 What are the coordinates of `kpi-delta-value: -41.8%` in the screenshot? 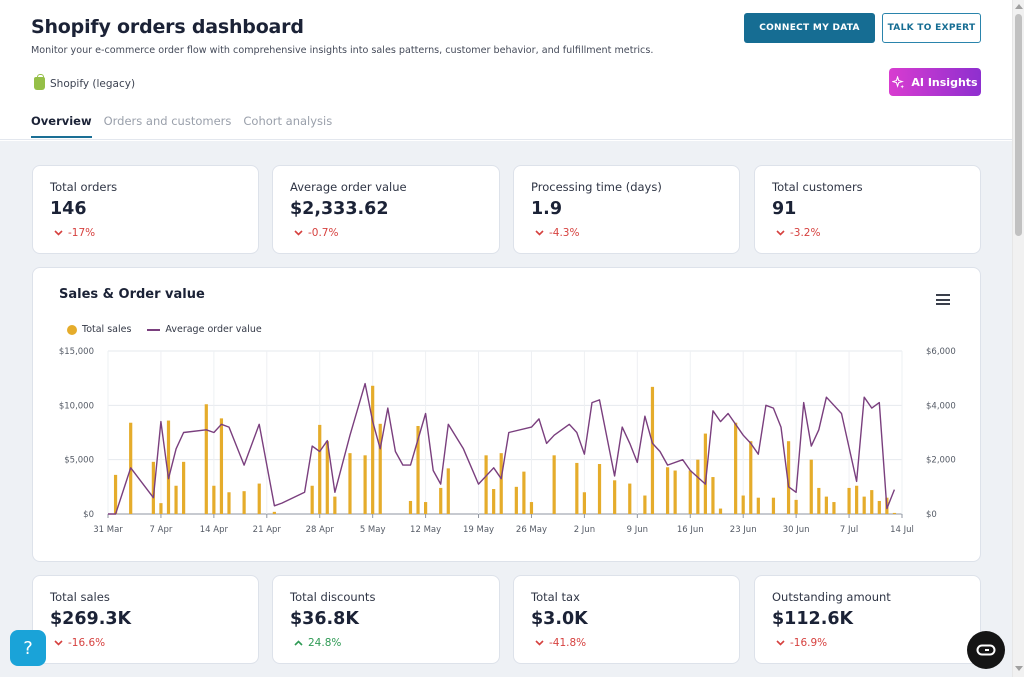 It's located at (568, 643).